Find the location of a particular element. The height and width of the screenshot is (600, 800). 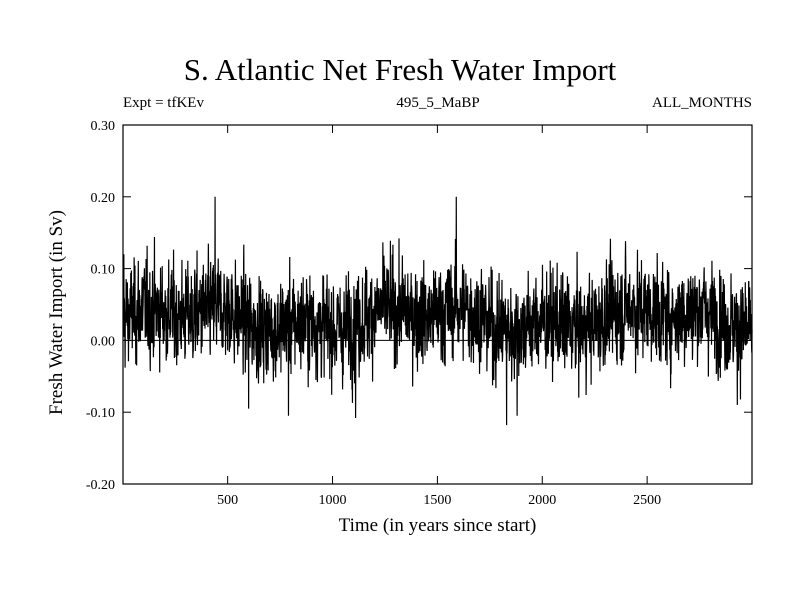

x-axis-label: Time (in years since start) is located at coordinates (438, 525).